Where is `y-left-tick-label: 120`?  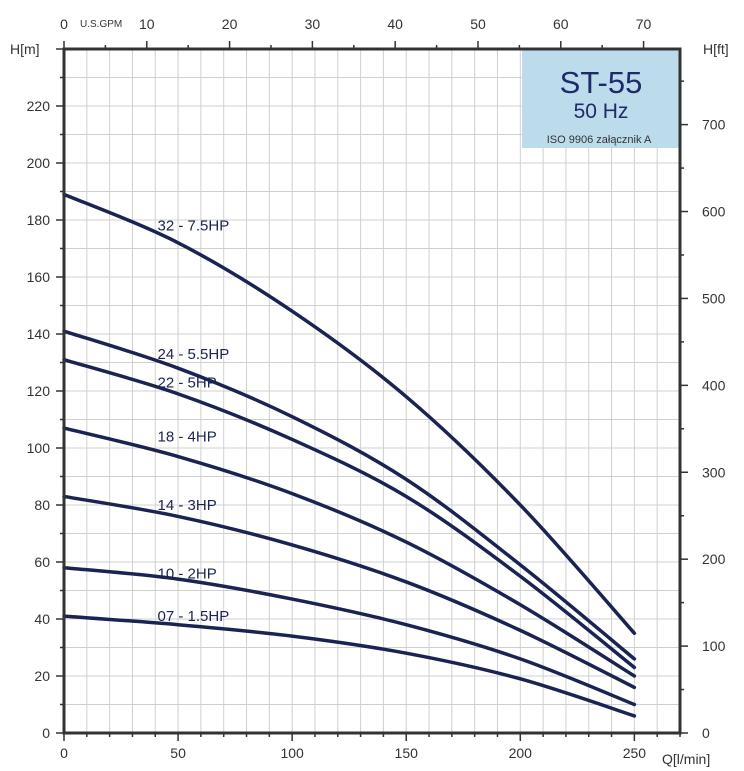 y-left-tick-label: 120 is located at coordinates (39, 391).